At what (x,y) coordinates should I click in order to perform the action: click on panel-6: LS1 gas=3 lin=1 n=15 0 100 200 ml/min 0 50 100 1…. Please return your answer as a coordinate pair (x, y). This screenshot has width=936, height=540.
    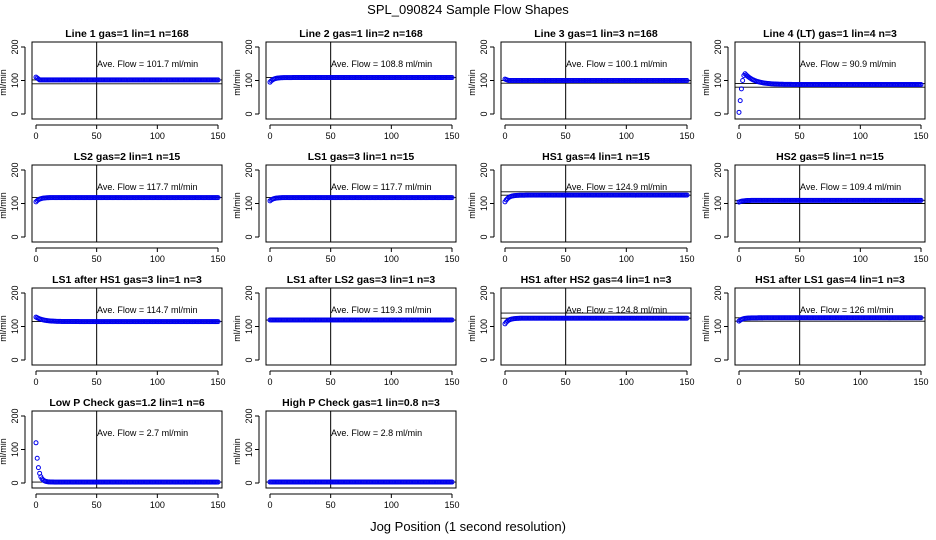
    Looking at the image, I should click on (346, 207).